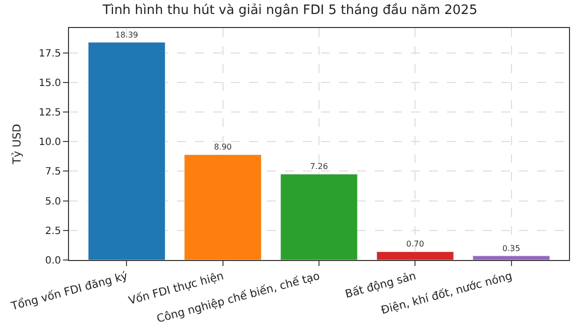 The width and height of the screenshot is (580, 335). What do you see at coordinates (223, 147) in the screenshot?
I see `data-label: 8.90` at bounding box center [223, 147].